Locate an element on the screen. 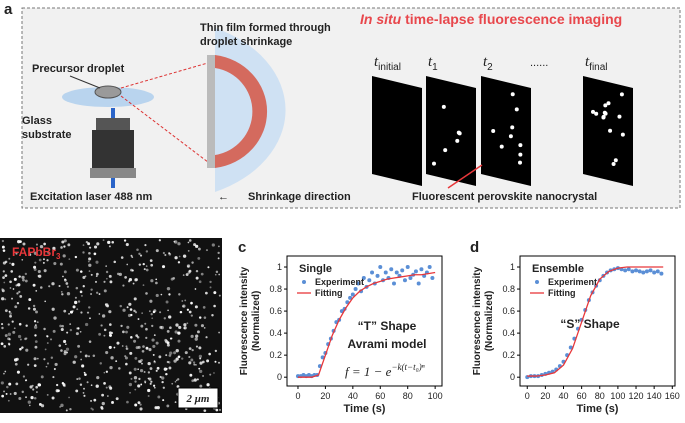 The image size is (685, 423). frame-label: t1 is located at coordinates (433, 63).